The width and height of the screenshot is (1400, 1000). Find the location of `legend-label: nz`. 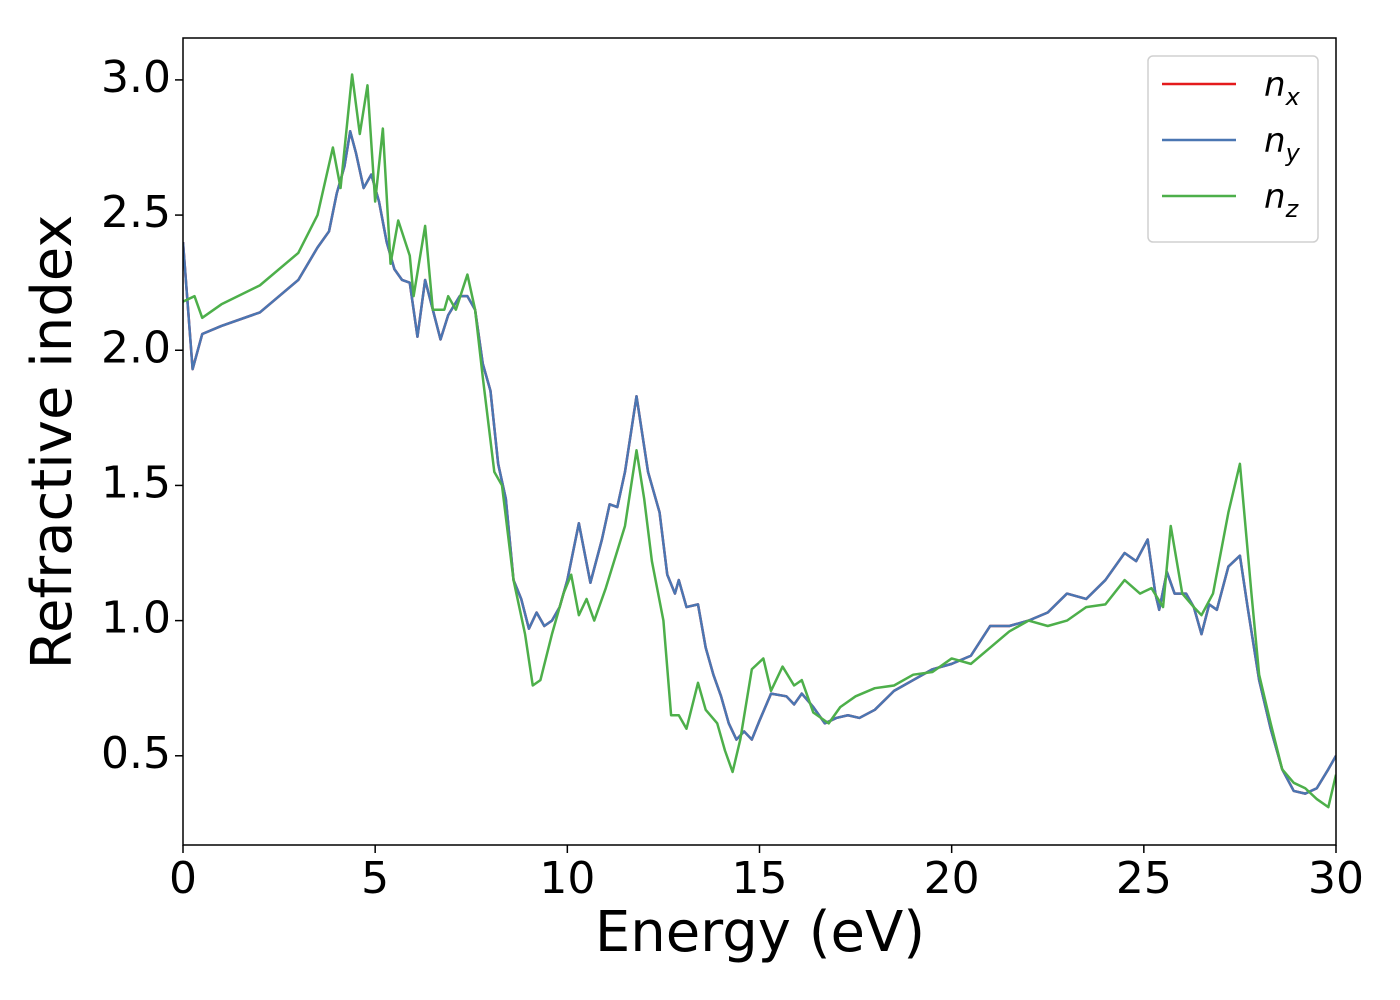

legend-label: nz is located at coordinates (1282, 200).